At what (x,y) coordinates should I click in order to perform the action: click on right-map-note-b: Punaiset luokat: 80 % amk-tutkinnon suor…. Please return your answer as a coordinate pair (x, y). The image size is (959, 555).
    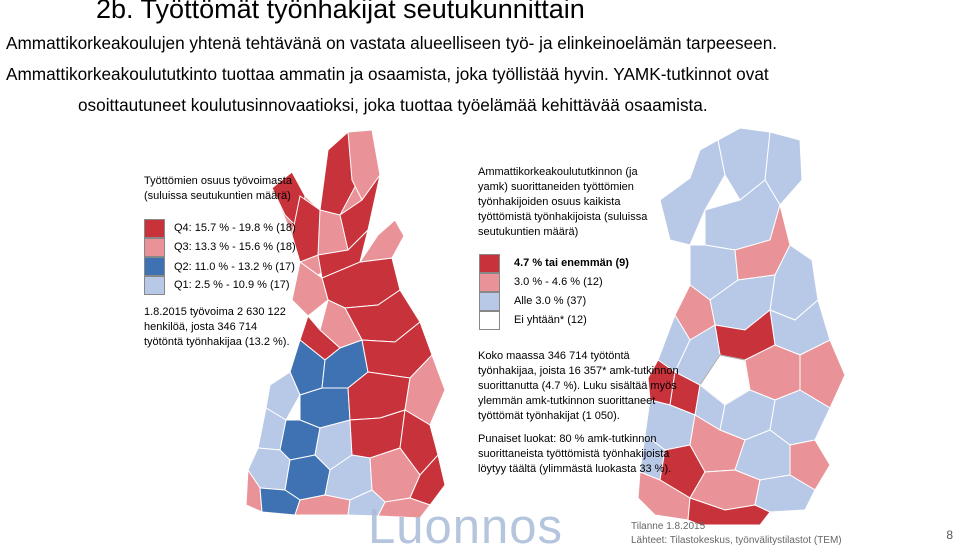
    Looking at the image, I should click on (574, 454).